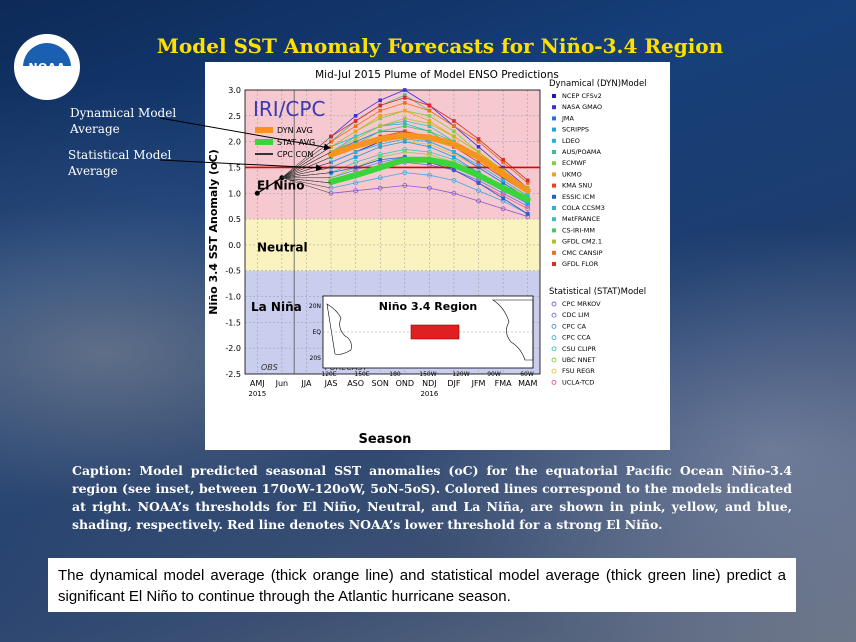 The image size is (856, 642). Describe the element at coordinates (213, 231) in the screenshot. I see `y-axis-label: Niño 3.4 SST Anomaly (oC)` at that location.